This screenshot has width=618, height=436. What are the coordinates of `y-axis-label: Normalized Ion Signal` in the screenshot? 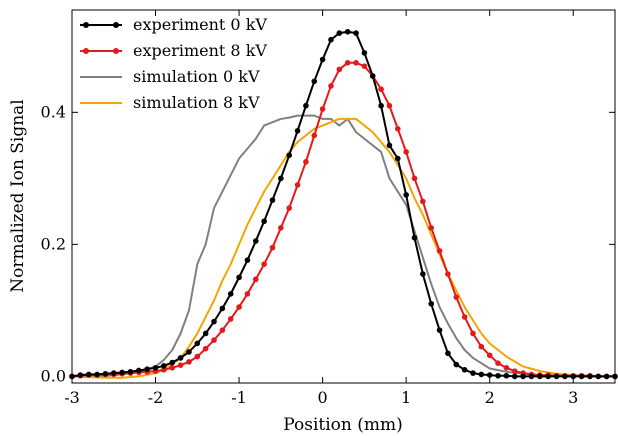 It's located at (18, 195).